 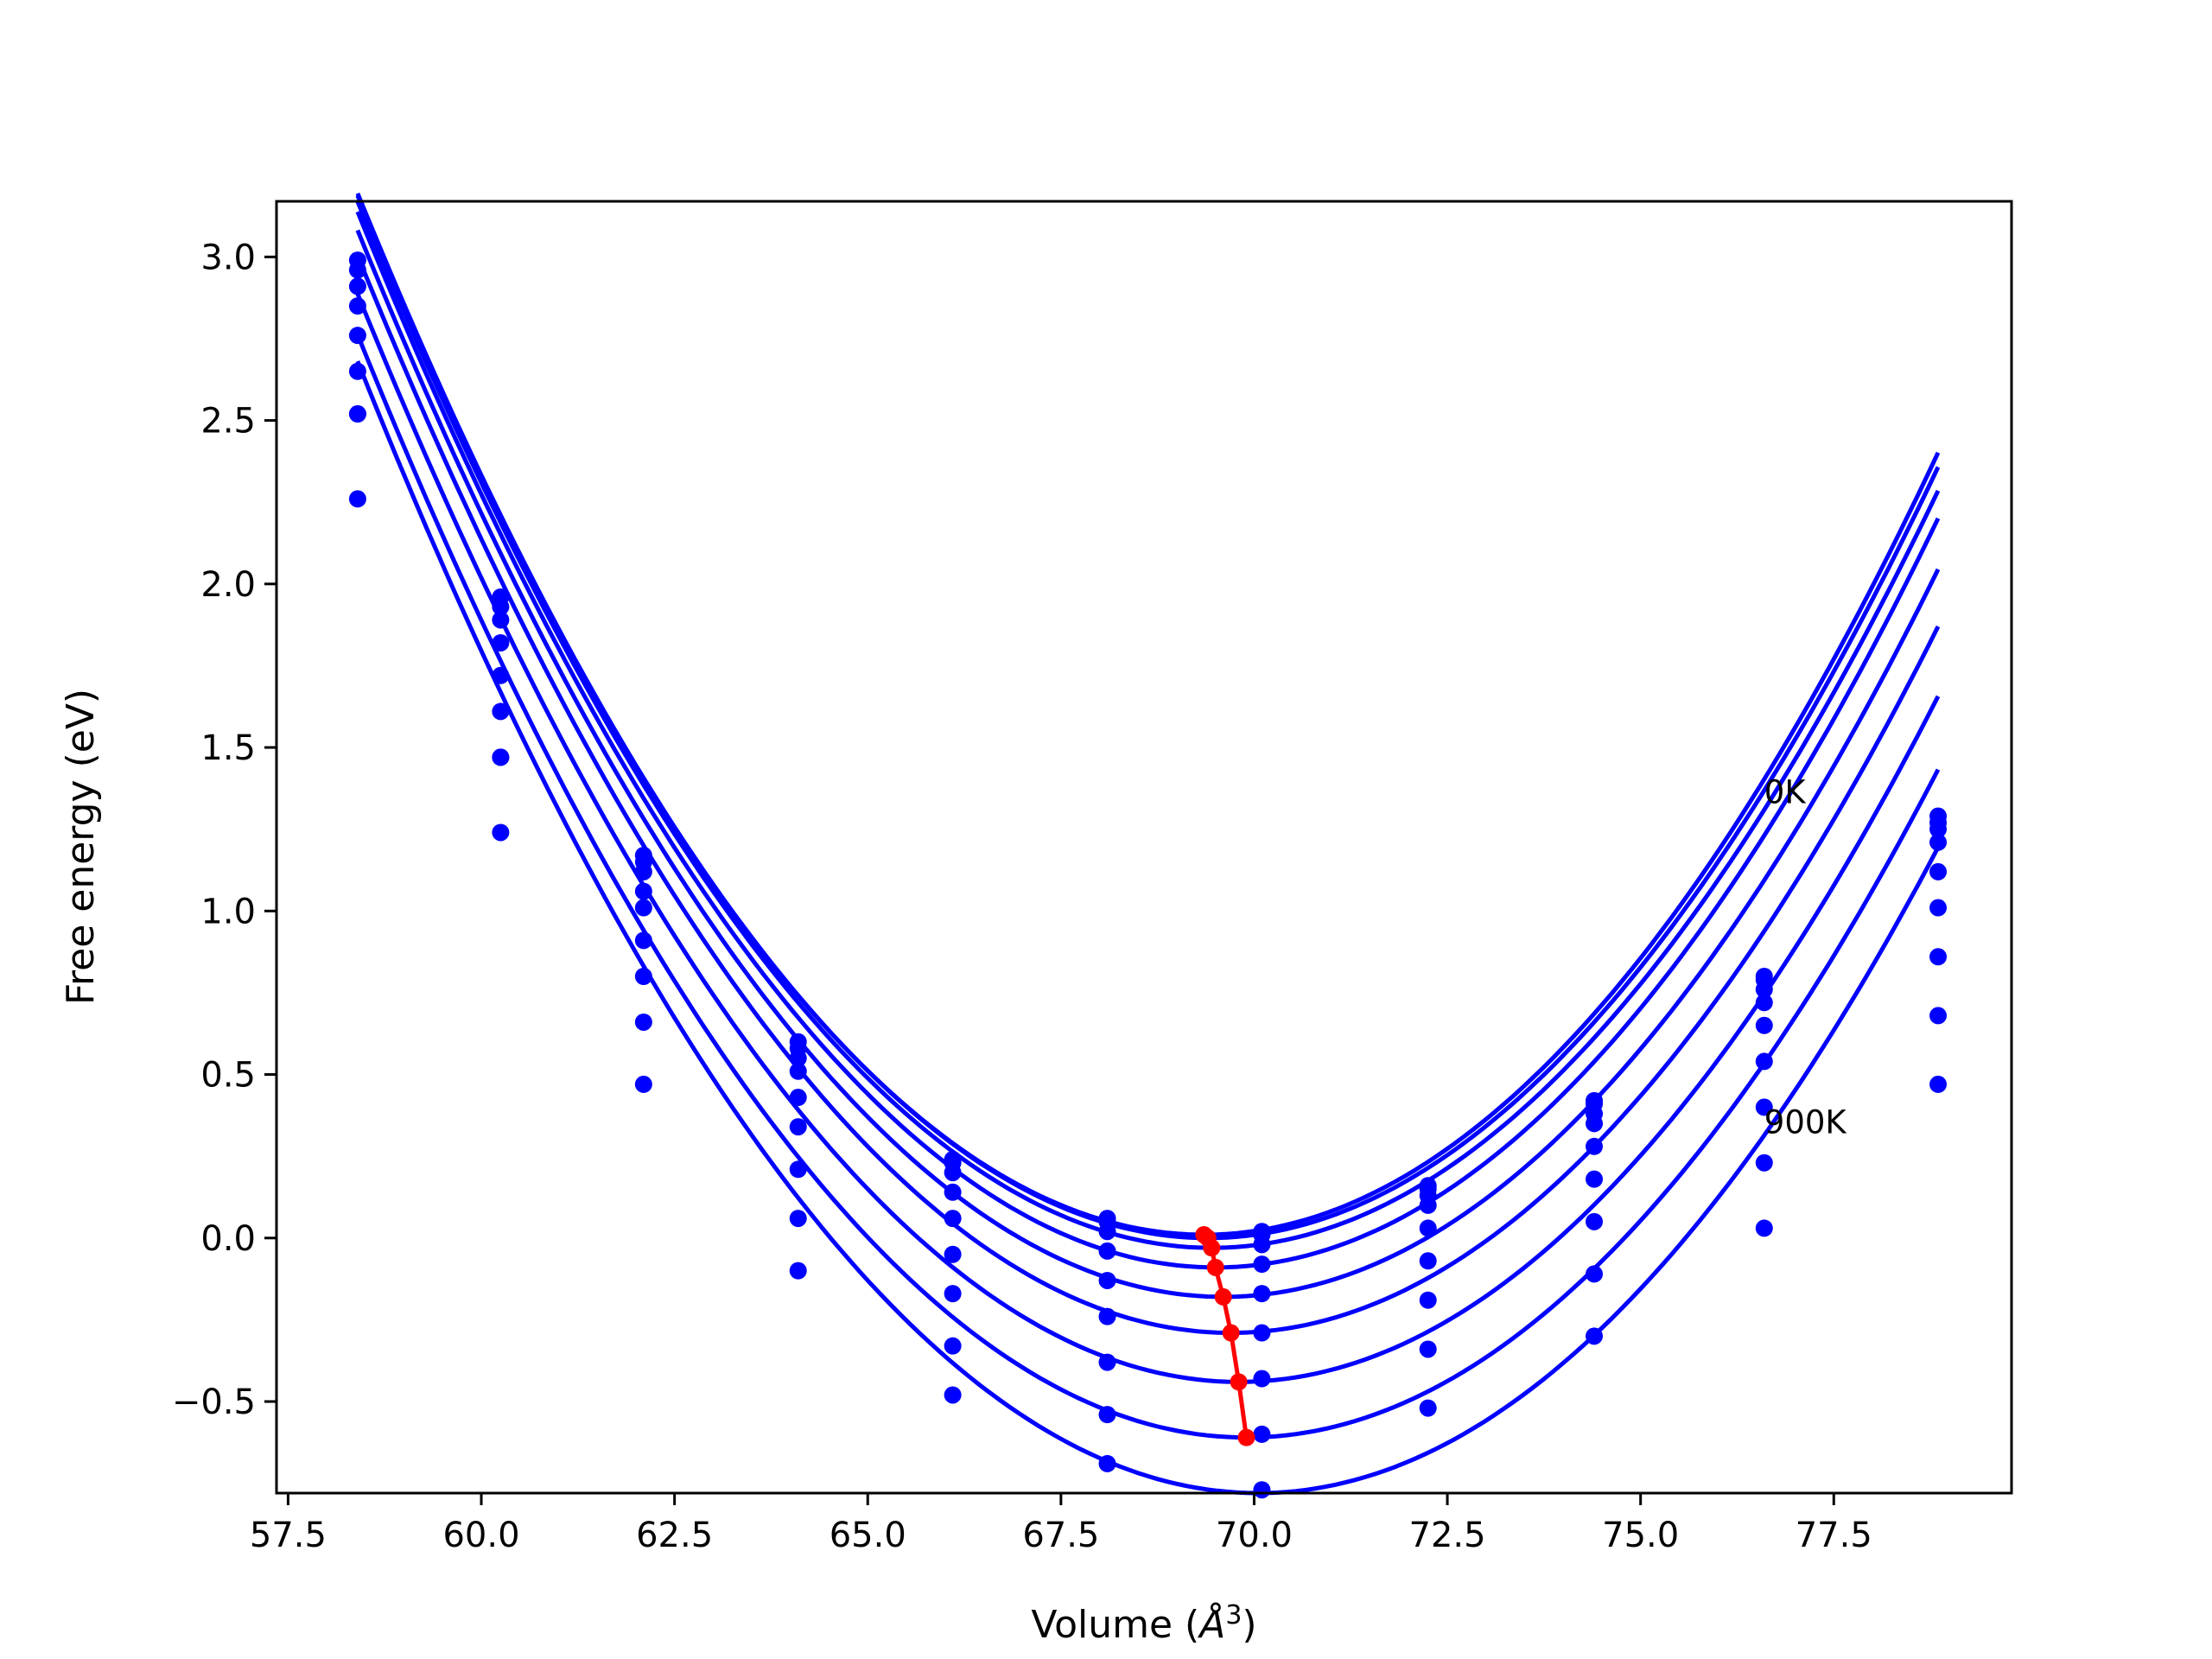 What do you see at coordinates (1806, 957) in the screenshot?
I see `annotations: 0K 900K` at bounding box center [1806, 957].